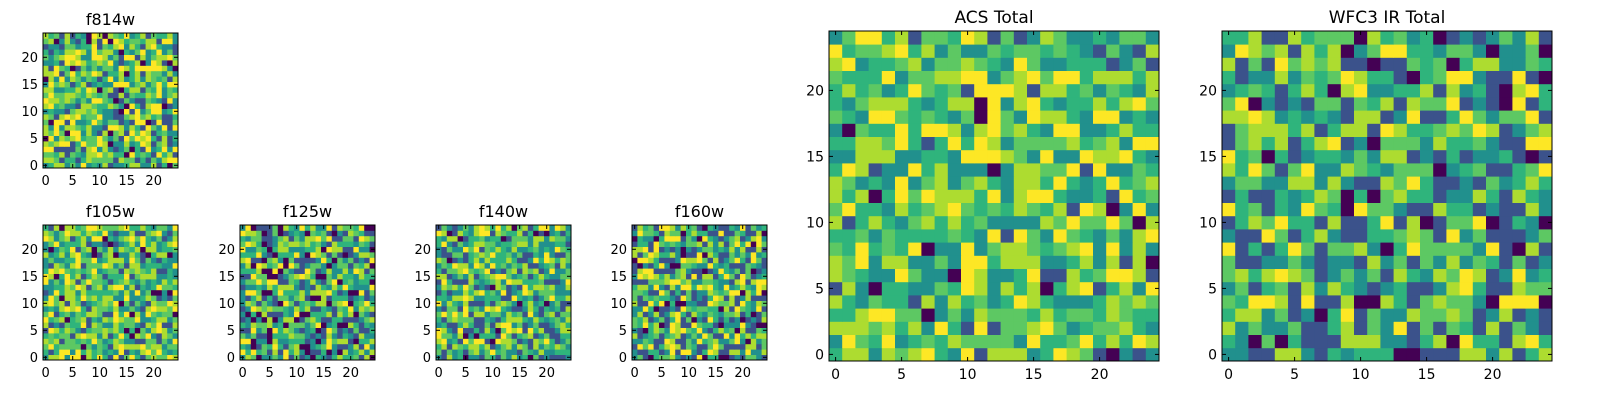 The height and width of the screenshot is (400, 1600). Describe the element at coordinates (1294, 375) in the screenshot. I see `x-tick-label: 5` at that location.